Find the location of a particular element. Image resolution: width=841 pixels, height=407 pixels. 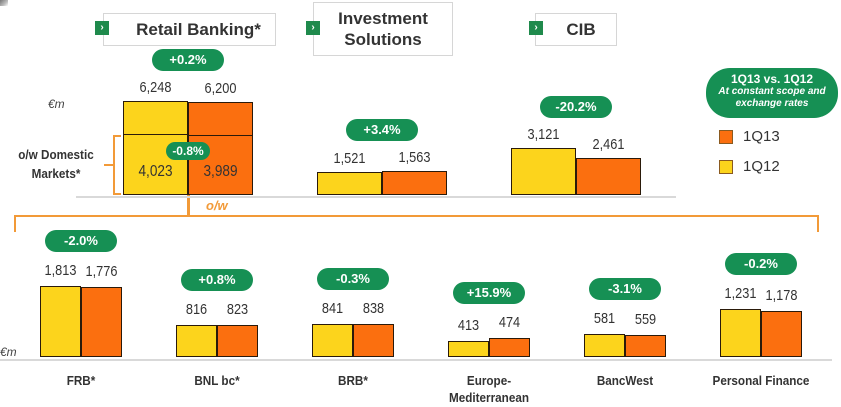

value-label-1q13: 823 is located at coordinates (237, 309).